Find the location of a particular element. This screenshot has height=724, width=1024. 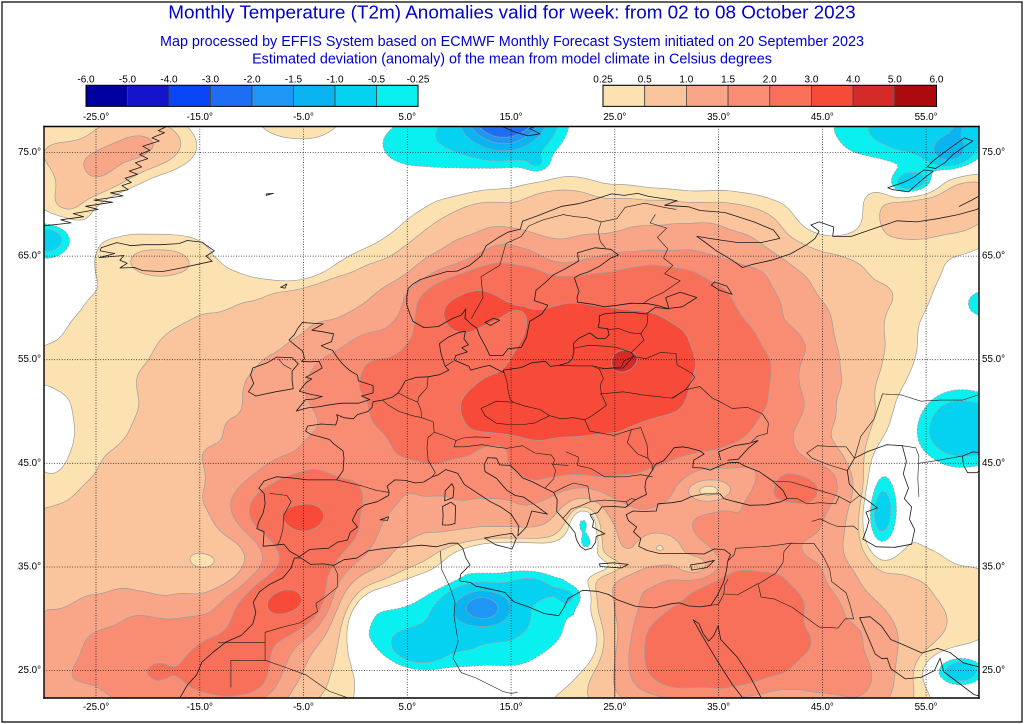

svg-text: -1.0 is located at coordinates (335, 80).